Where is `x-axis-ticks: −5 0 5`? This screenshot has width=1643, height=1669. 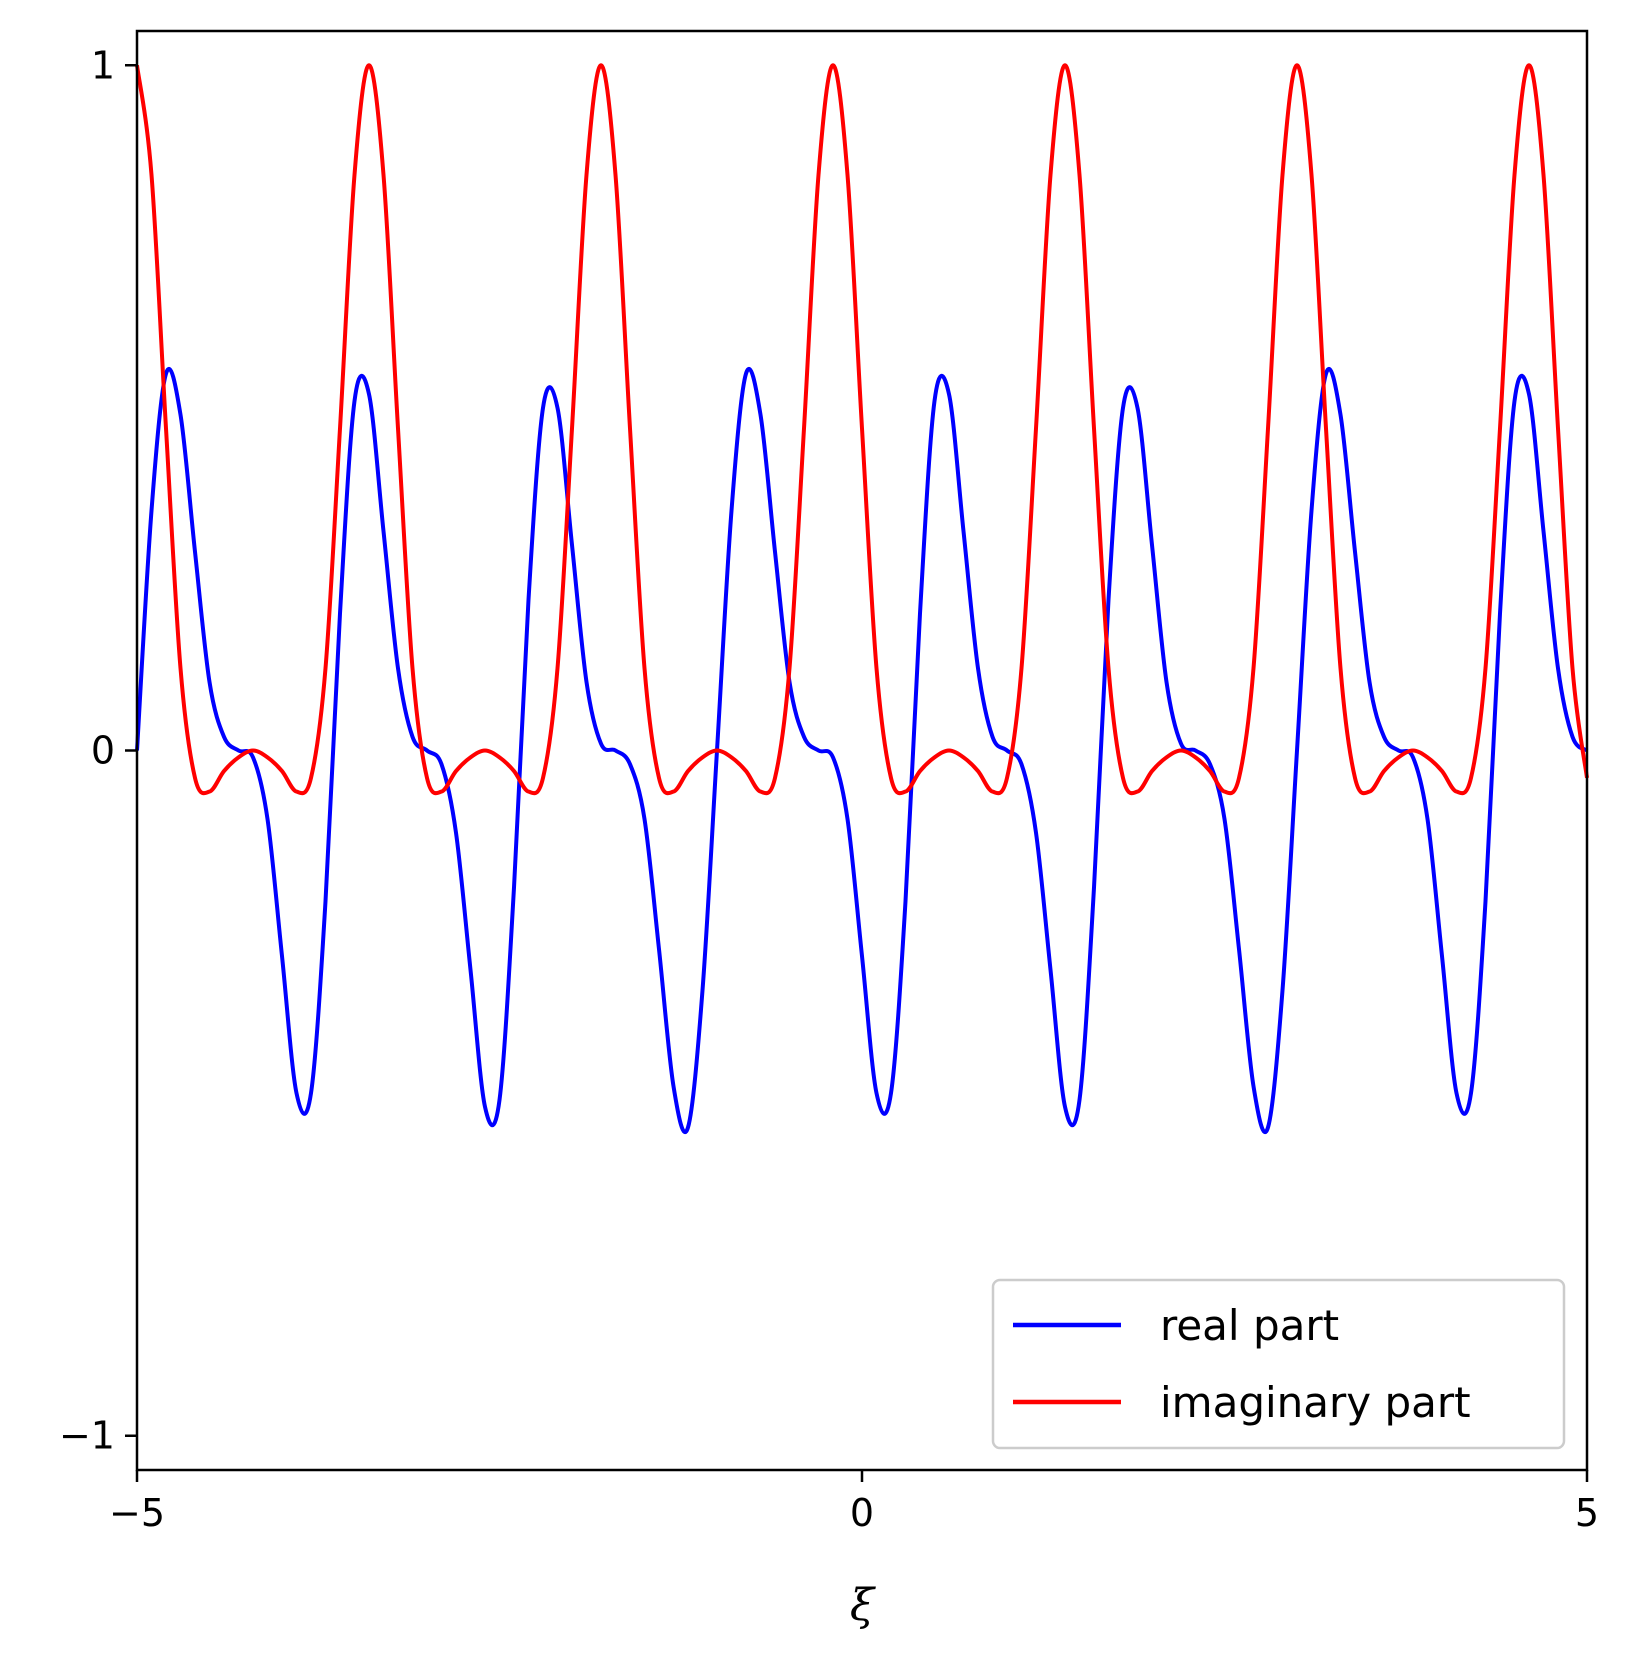
x-axis-ticks: −5 0 5 is located at coordinates (854, 1502).